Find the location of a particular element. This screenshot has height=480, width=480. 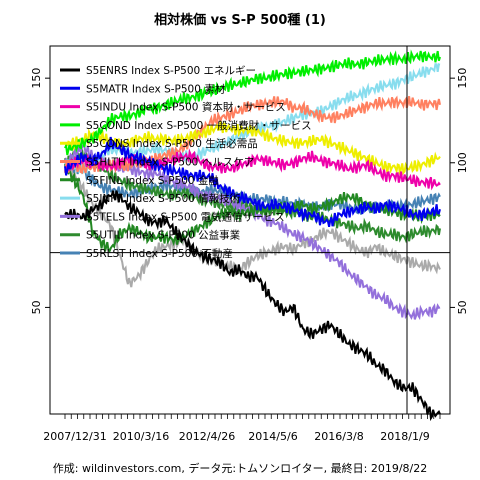

legend-label-3: S5COND Index S-P500 一般消費財・サービス is located at coordinates (199, 125).